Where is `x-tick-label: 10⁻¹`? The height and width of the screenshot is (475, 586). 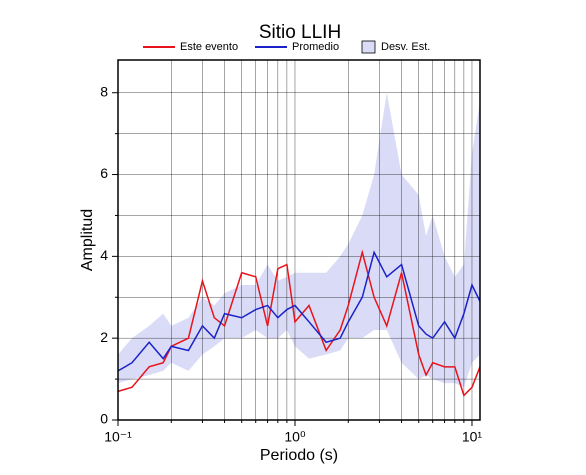
x-tick-label: 10⁻¹ is located at coordinates (118, 437).